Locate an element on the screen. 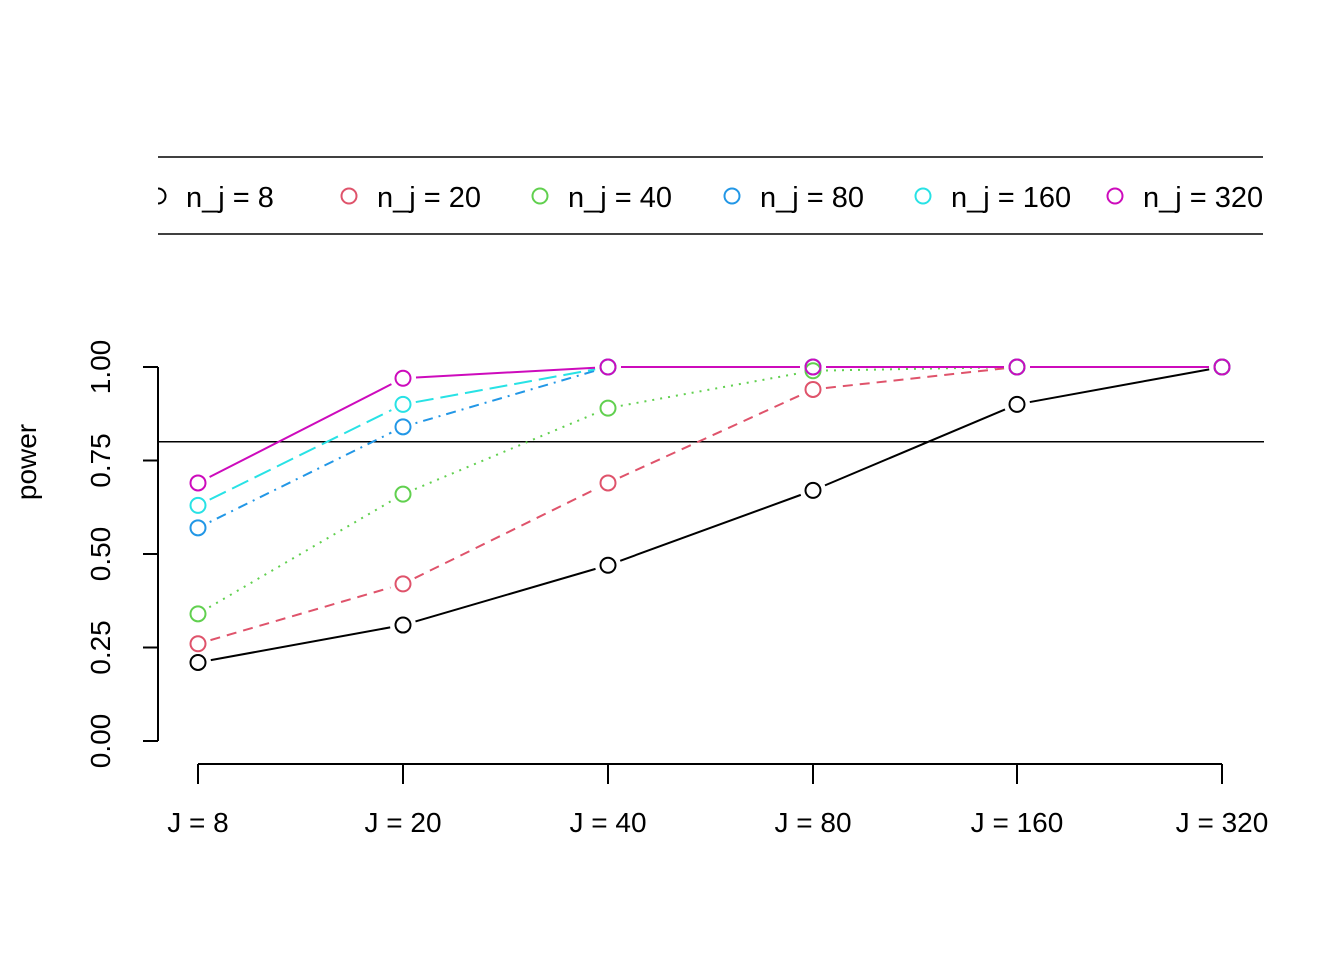 This screenshot has height=960, width=1344. x-tick-label: J = 160 is located at coordinates (1017, 822).